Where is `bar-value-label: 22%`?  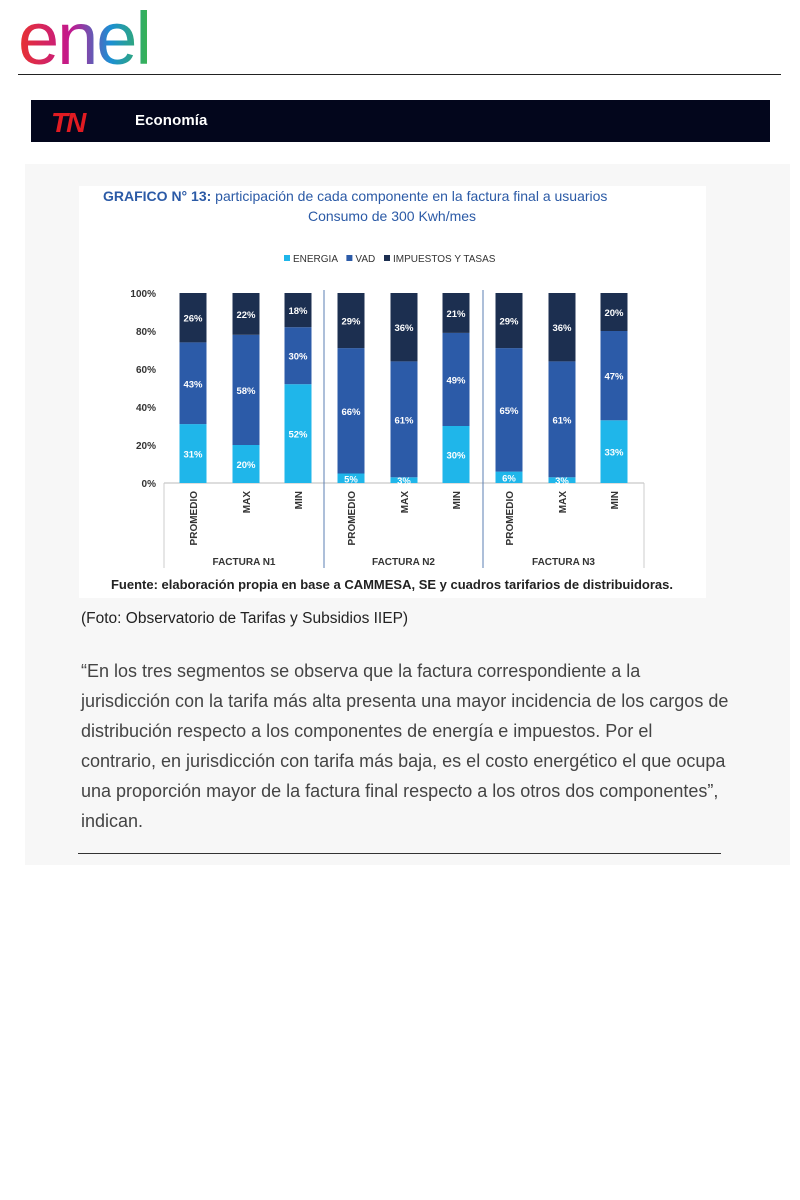
bar-value-label: 22% is located at coordinates (246, 315).